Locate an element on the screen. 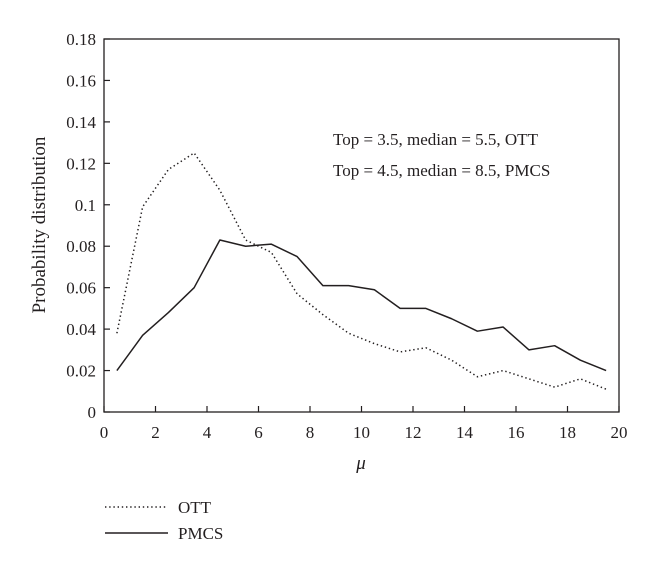 This screenshot has width=660, height=569. legend-ott-label: OTT is located at coordinates (195, 507).